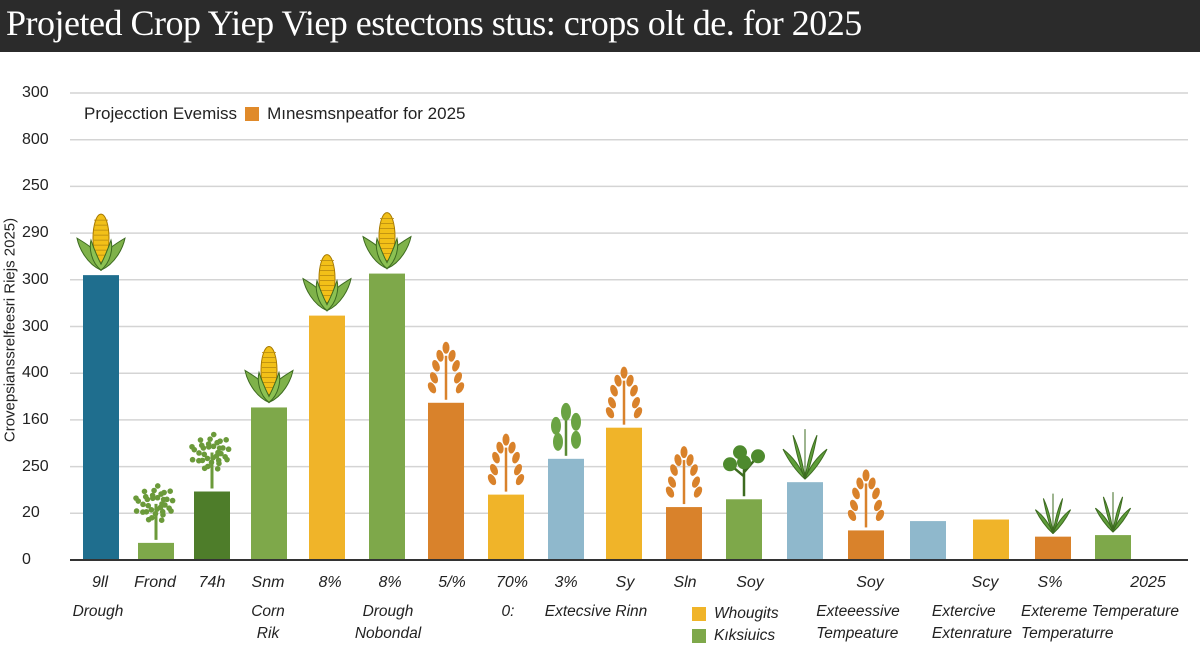  Describe the element at coordinates (963, 611) in the screenshot. I see `x-group-label-line: Extercive` at that location.